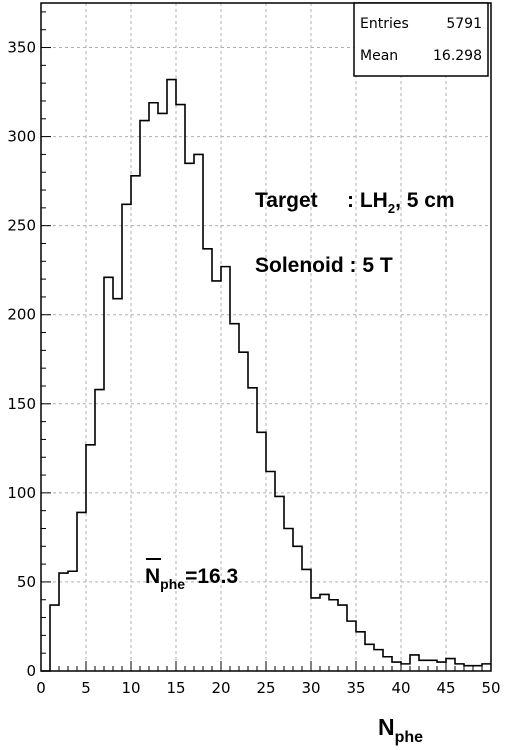  Describe the element at coordinates (464, 24) in the screenshot. I see `entries-value: 5791` at that location.